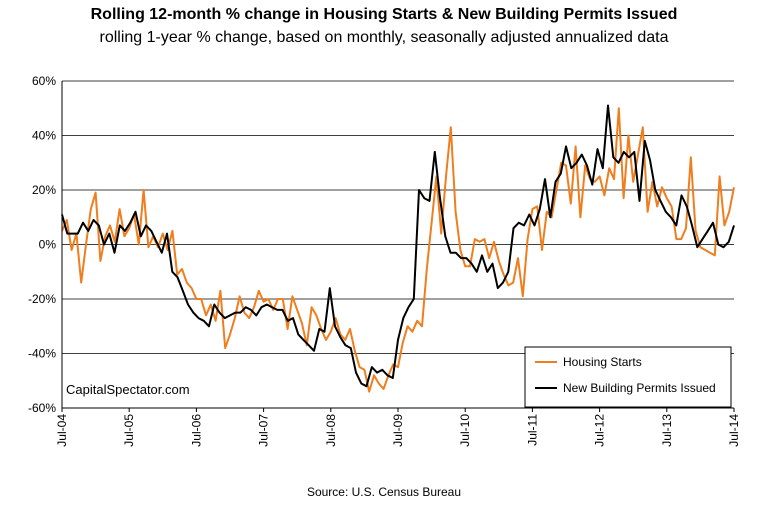 The image size is (768, 511). Describe the element at coordinates (384, 492) in the screenshot. I see `chart-source: Source: U.S. Census Bureau` at that location.